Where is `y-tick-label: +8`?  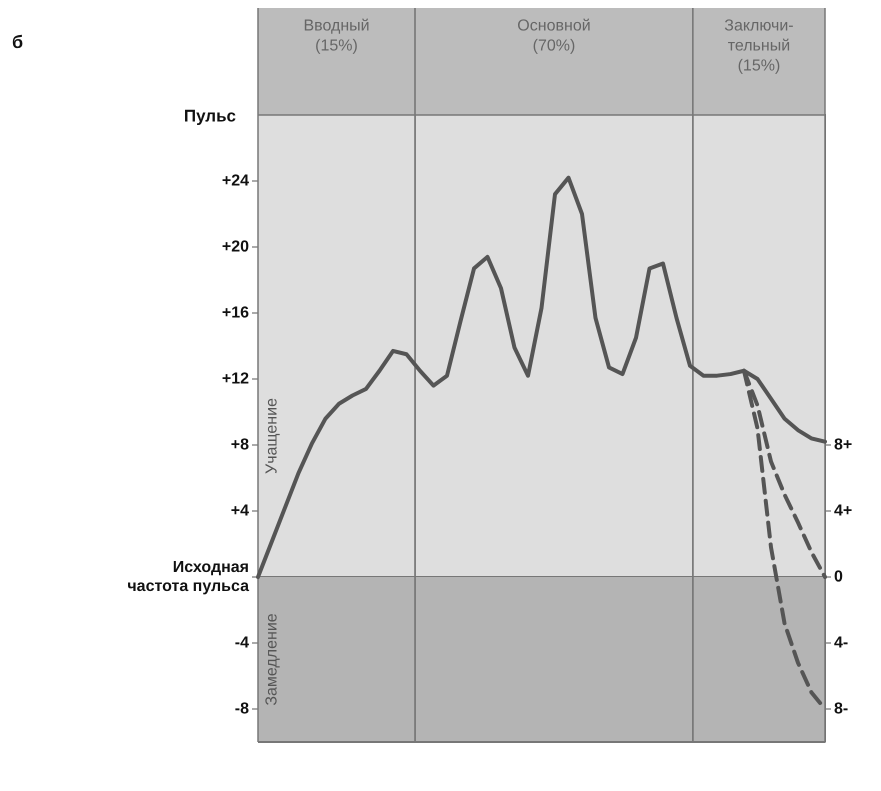 y-tick-label: +8 is located at coordinates (240, 445).